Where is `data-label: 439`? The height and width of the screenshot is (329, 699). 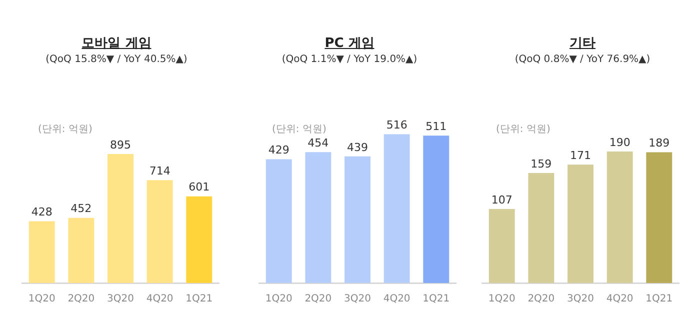
data-label: 439 is located at coordinates (357, 147).